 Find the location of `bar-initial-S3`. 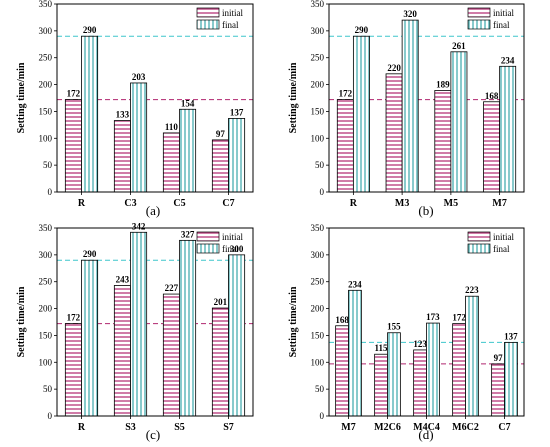

bar-initial-S3 is located at coordinates (122, 351).